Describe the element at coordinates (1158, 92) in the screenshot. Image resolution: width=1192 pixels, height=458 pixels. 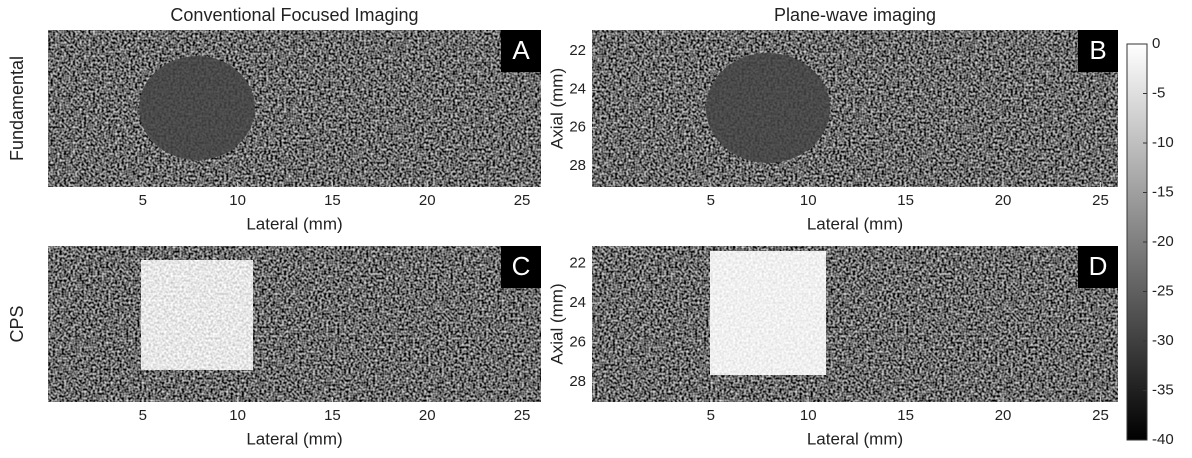
I see `colorbar-tick-label: -5` at that location.